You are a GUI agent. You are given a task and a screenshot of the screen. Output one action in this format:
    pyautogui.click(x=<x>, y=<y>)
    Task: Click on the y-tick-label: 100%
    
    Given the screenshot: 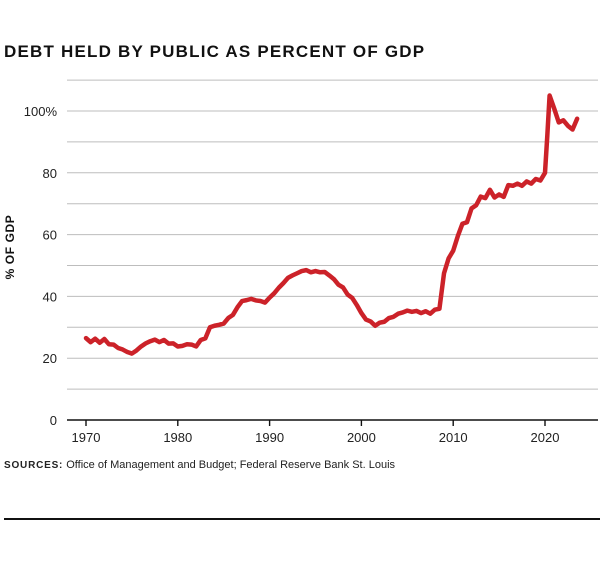 What is the action you would take?
    pyautogui.click(x=41, y=111)
    